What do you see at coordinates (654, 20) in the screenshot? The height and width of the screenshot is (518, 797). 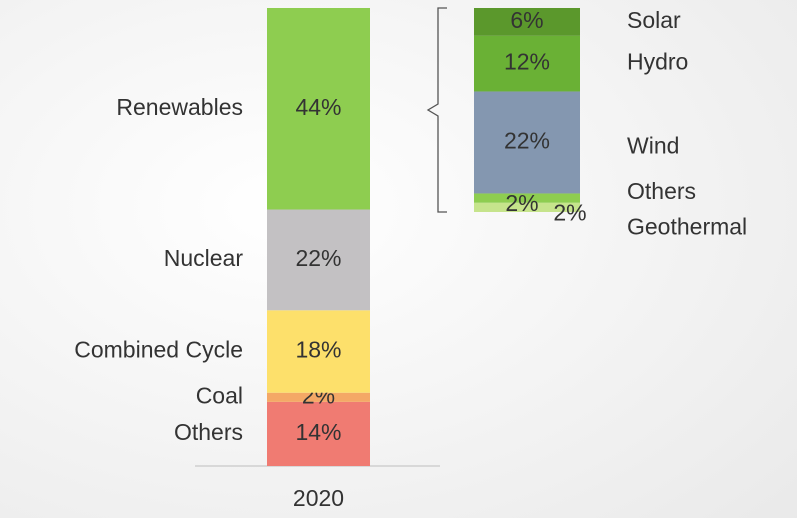 I see `segment-label: Solar` at bounding box center [654, 20].